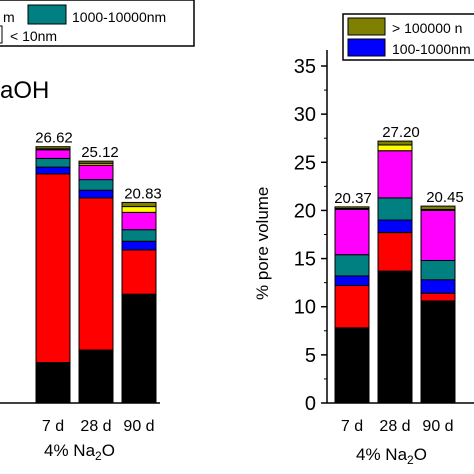 The width and height of the screenshot is (474, 474). What do you see at coordinates (305, 308) in the screenshot?
I see `right-y-tick-label-2: 10` at bounding box center [305, 308].